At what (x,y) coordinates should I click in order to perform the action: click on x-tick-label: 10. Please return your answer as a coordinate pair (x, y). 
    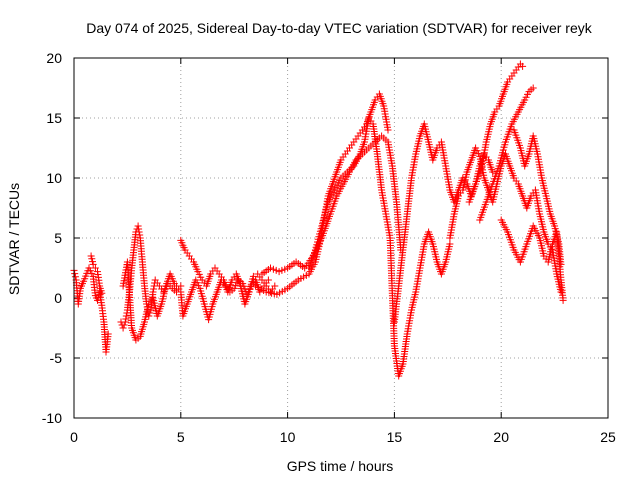
    Looking at the image, I should click on (288, 437).